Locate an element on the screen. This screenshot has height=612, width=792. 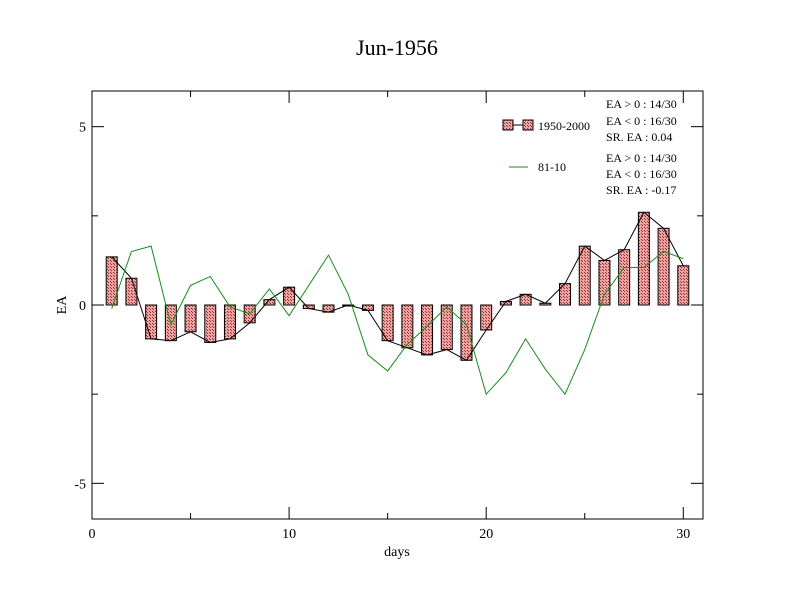
legend-stat-2-neg: EA < 0 : 16/30 is located at coordinates (641, 174).